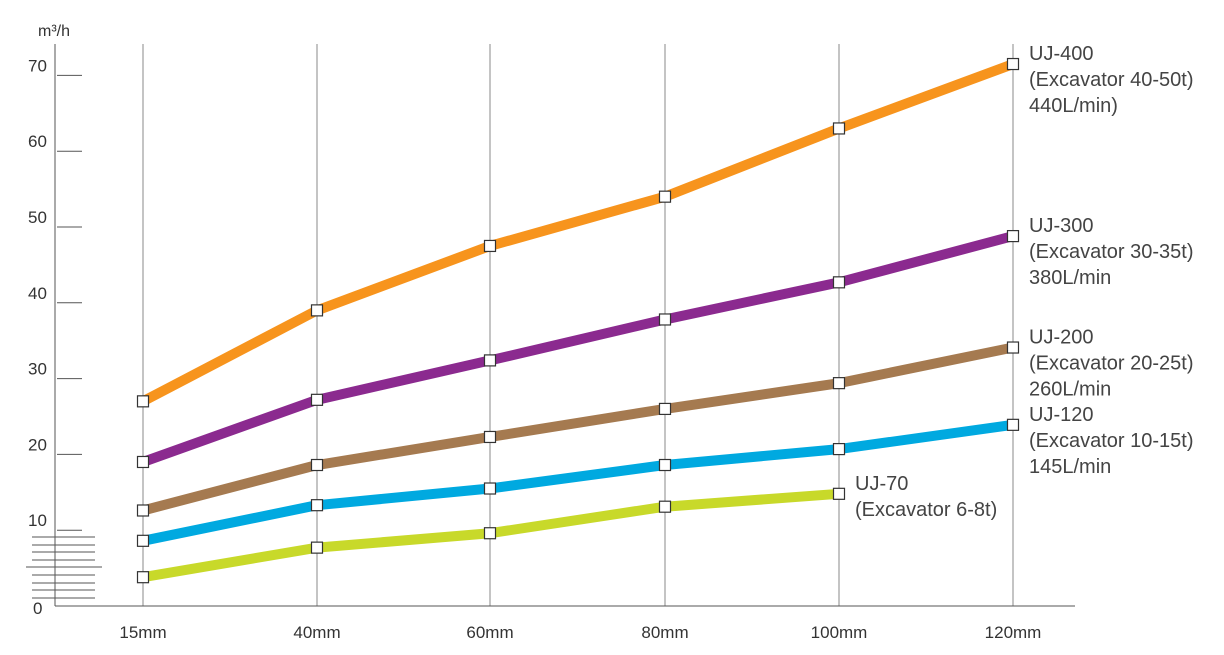  I want to click on series-label-uj-400: UJ-400 (Excavator 40-50t) 440L/min), so click(1111, 80).